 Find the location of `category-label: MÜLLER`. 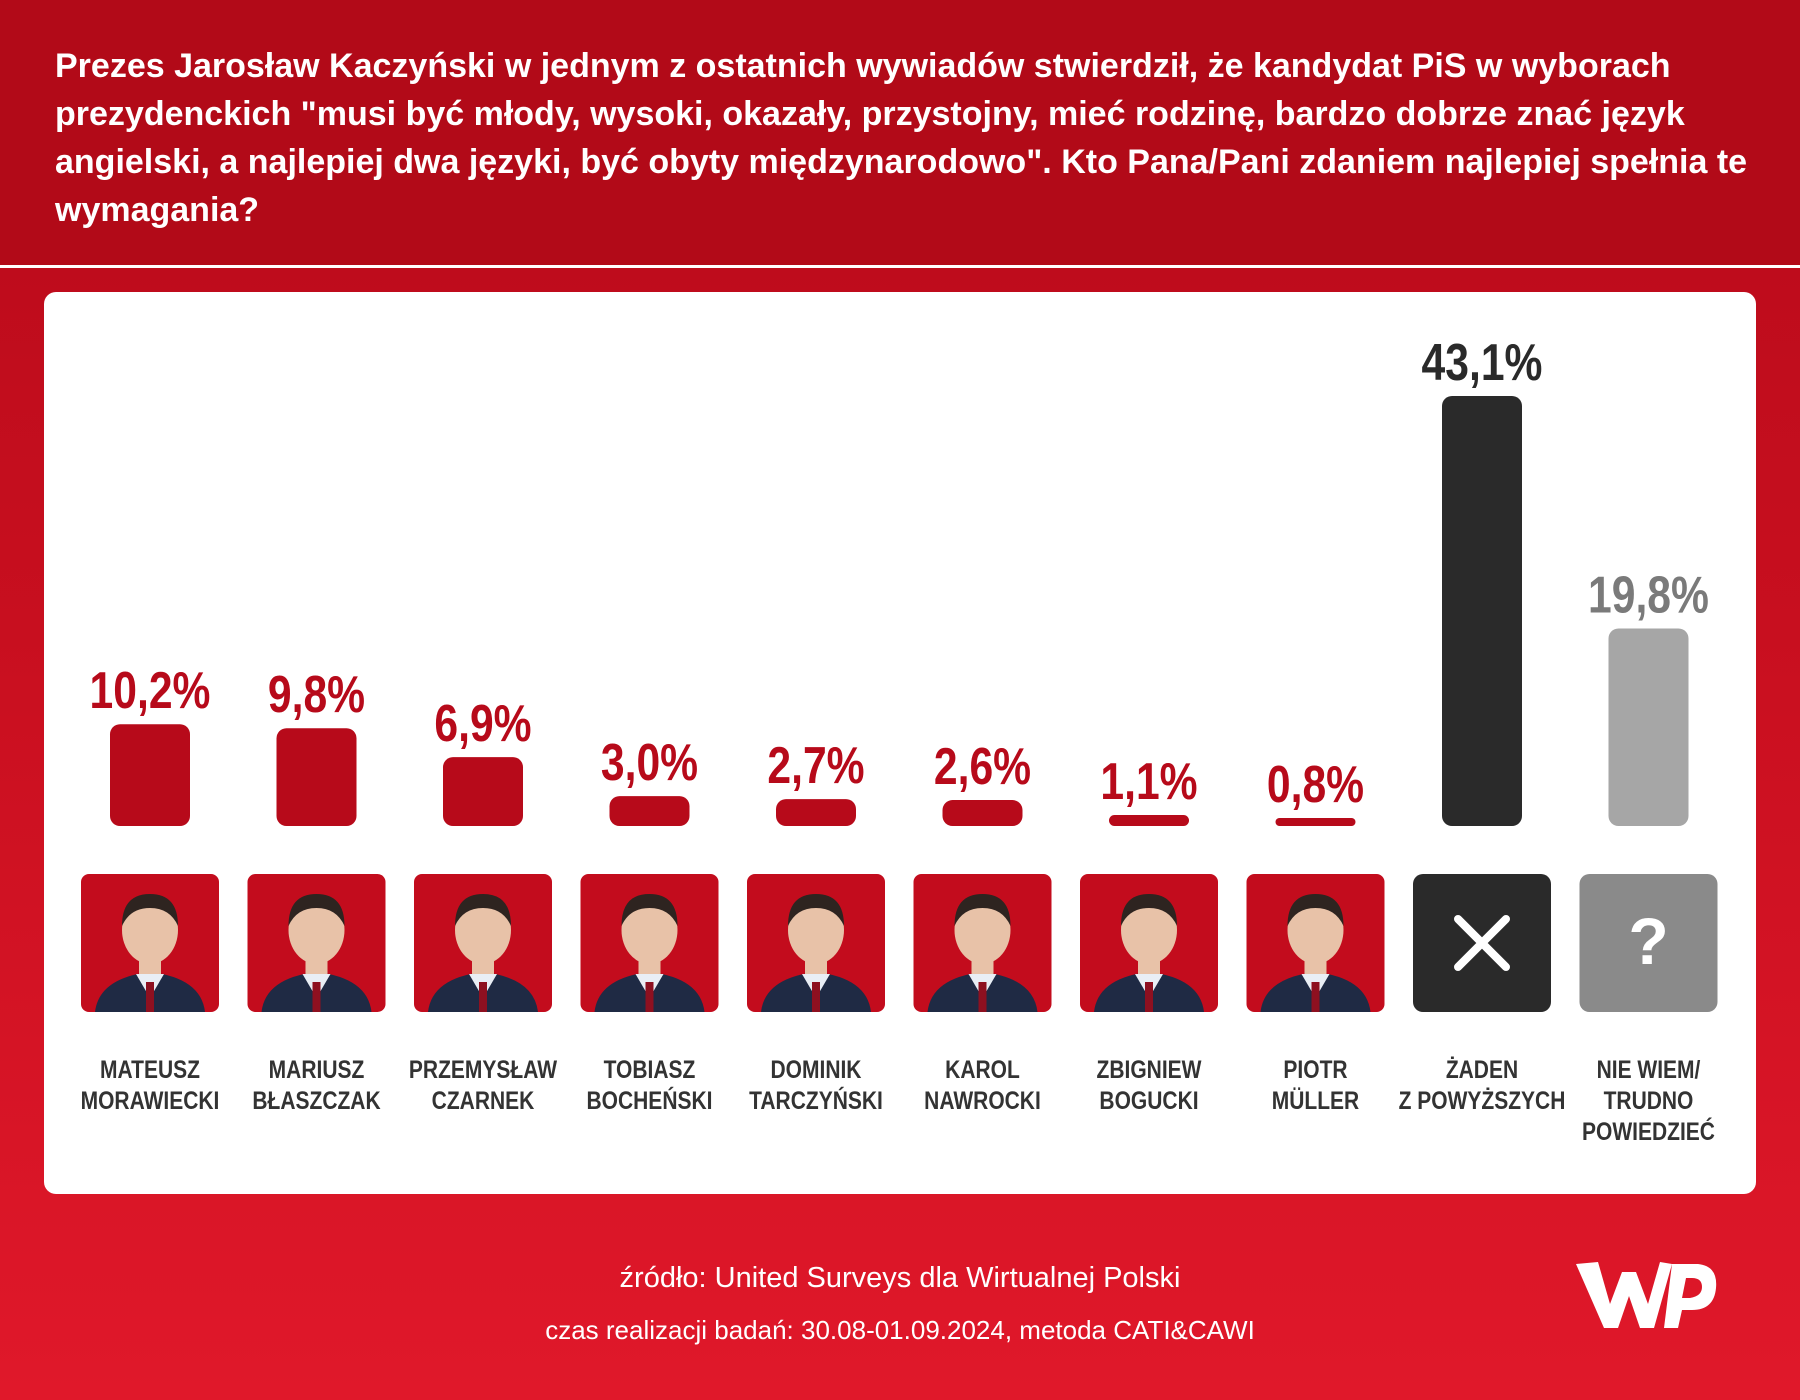

category-label: MÜLLER is located at coordinates (1316, 1100).